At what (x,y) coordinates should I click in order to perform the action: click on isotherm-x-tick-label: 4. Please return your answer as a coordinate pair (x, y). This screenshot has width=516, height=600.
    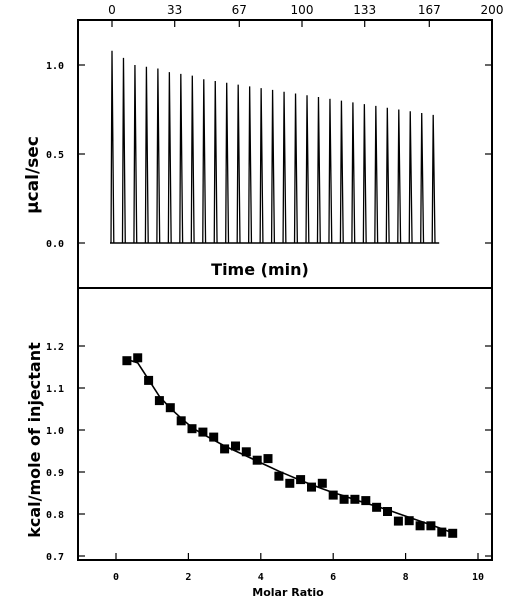
    Looking at the image, I should click on (261, 577).